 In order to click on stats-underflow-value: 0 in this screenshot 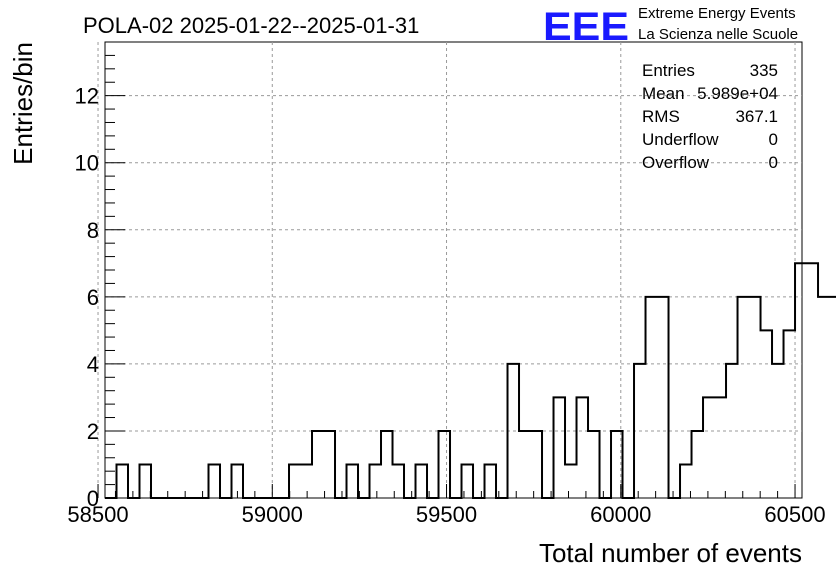, I will do `click(773, 139)`.